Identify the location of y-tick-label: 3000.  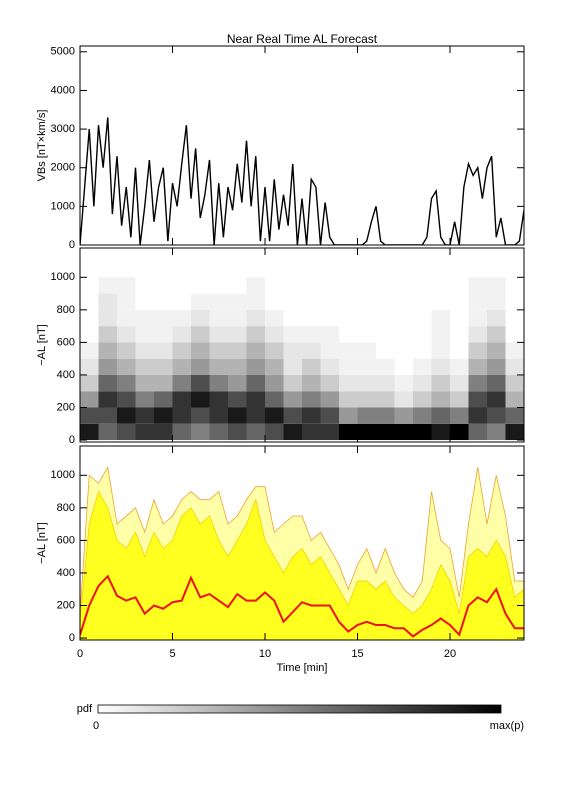
(63, 129).